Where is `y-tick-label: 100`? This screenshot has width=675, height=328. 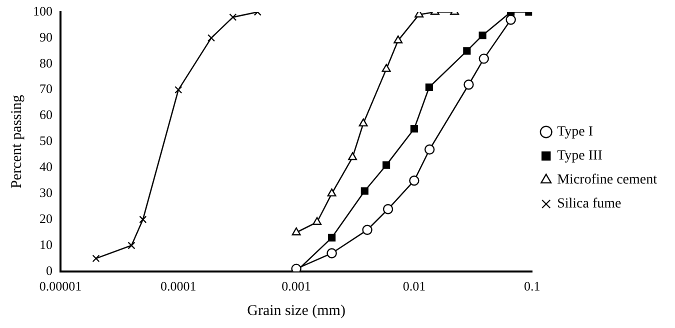
y-tick-label: 100 is located at coordinates (42, 10).